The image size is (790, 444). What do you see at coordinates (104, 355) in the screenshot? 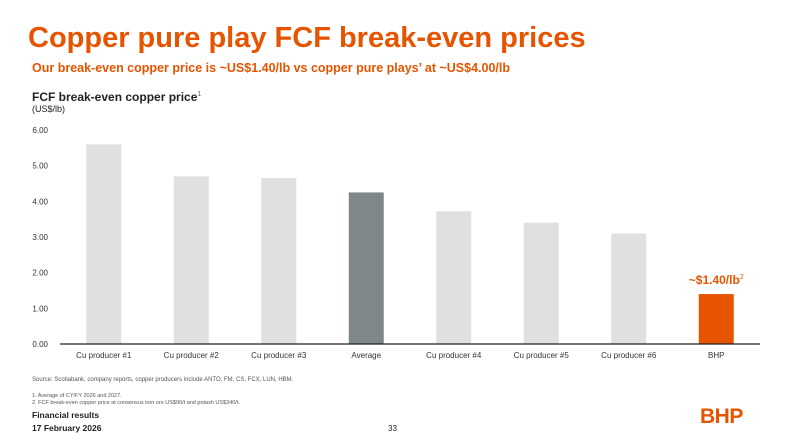
I see `x-tick-label: Cu producer #1` at bounding box center [104, 355].